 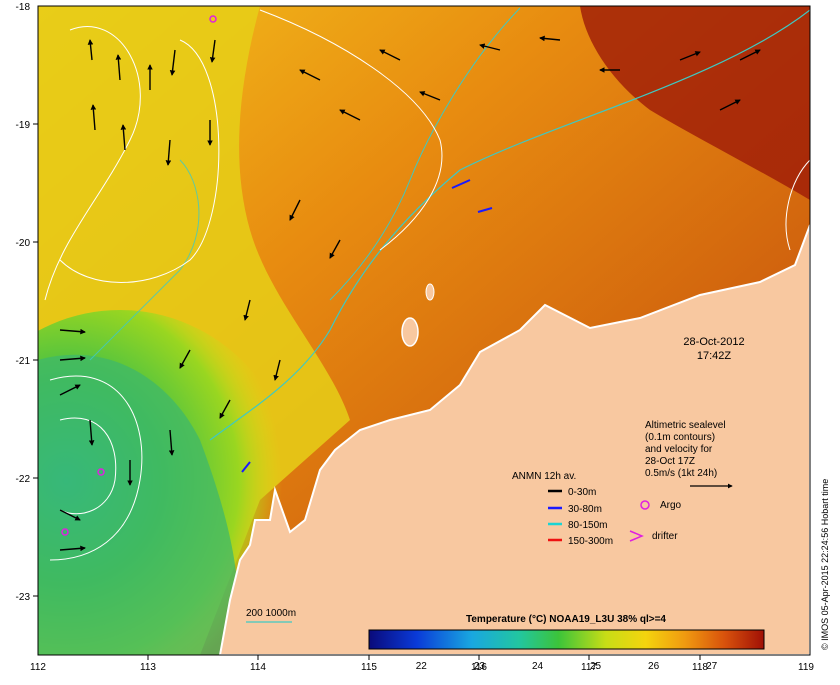 I want to click on argo-legend-label: Argo, so click(x=671, y=505).